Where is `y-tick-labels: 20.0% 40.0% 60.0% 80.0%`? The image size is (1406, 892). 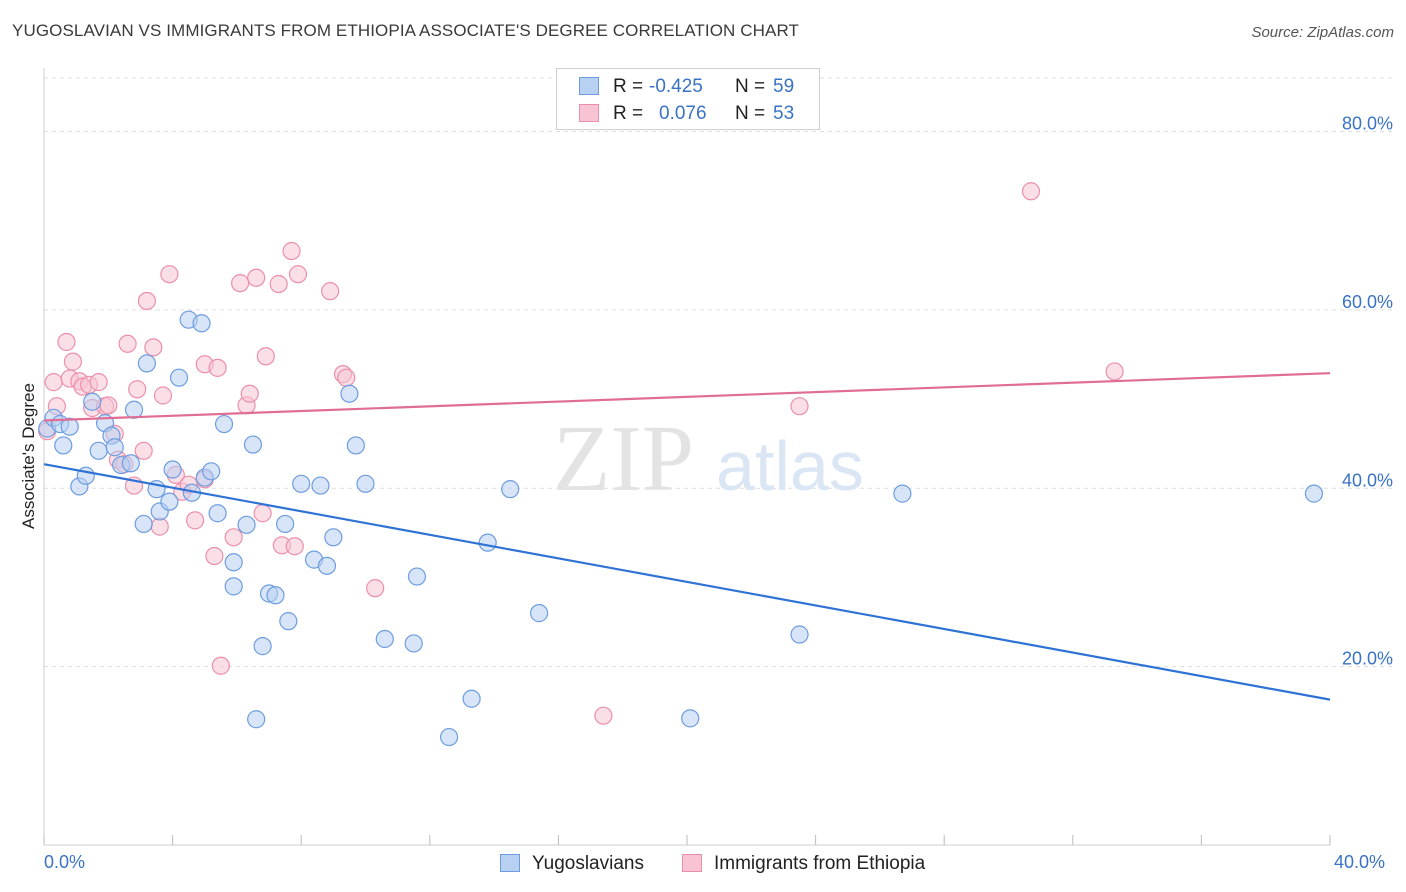 y-tick-labels: 20.0% 40.0% 60.0% 80.0% is located at coordinates (1367, 391).